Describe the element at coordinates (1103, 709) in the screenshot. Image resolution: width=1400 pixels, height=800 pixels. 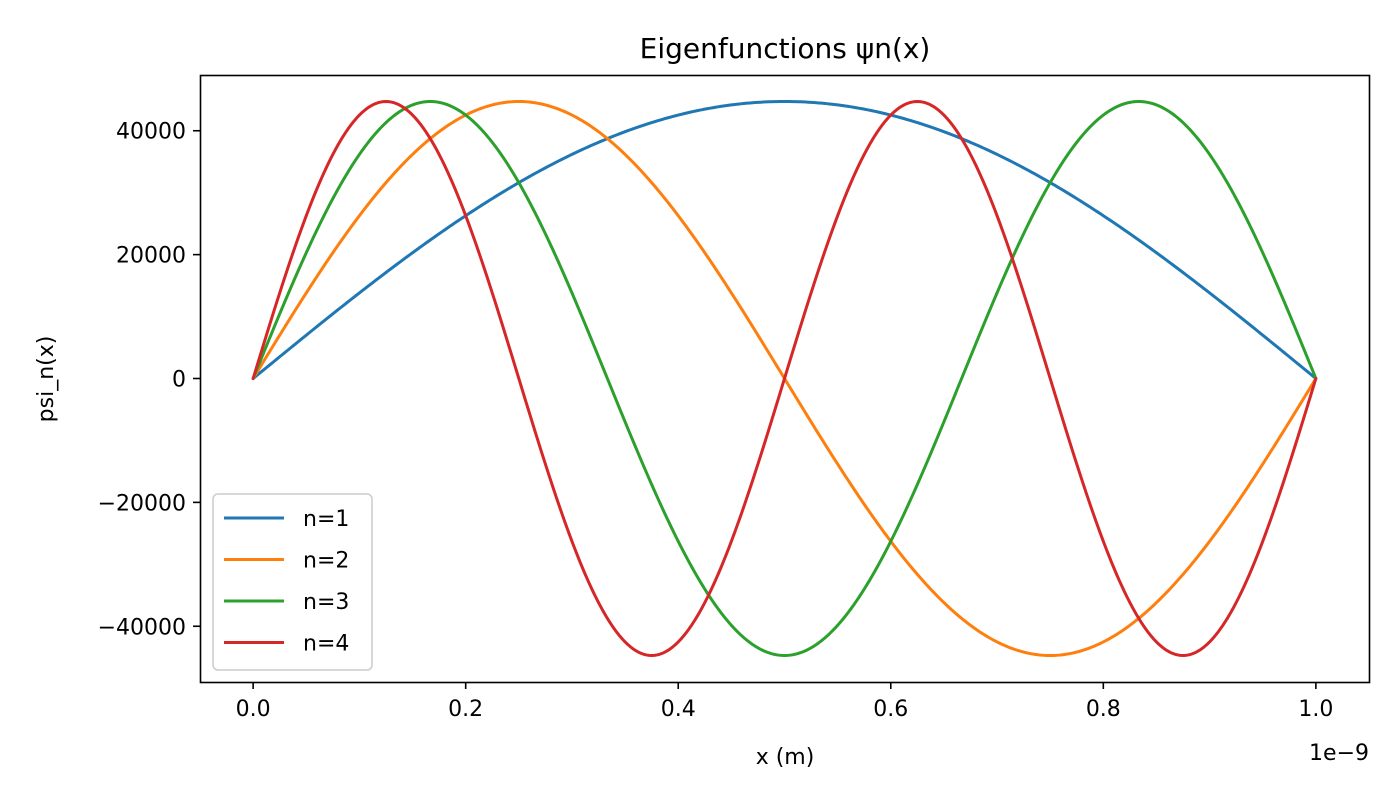
I see `x-tick-label: 0.8` at that location.